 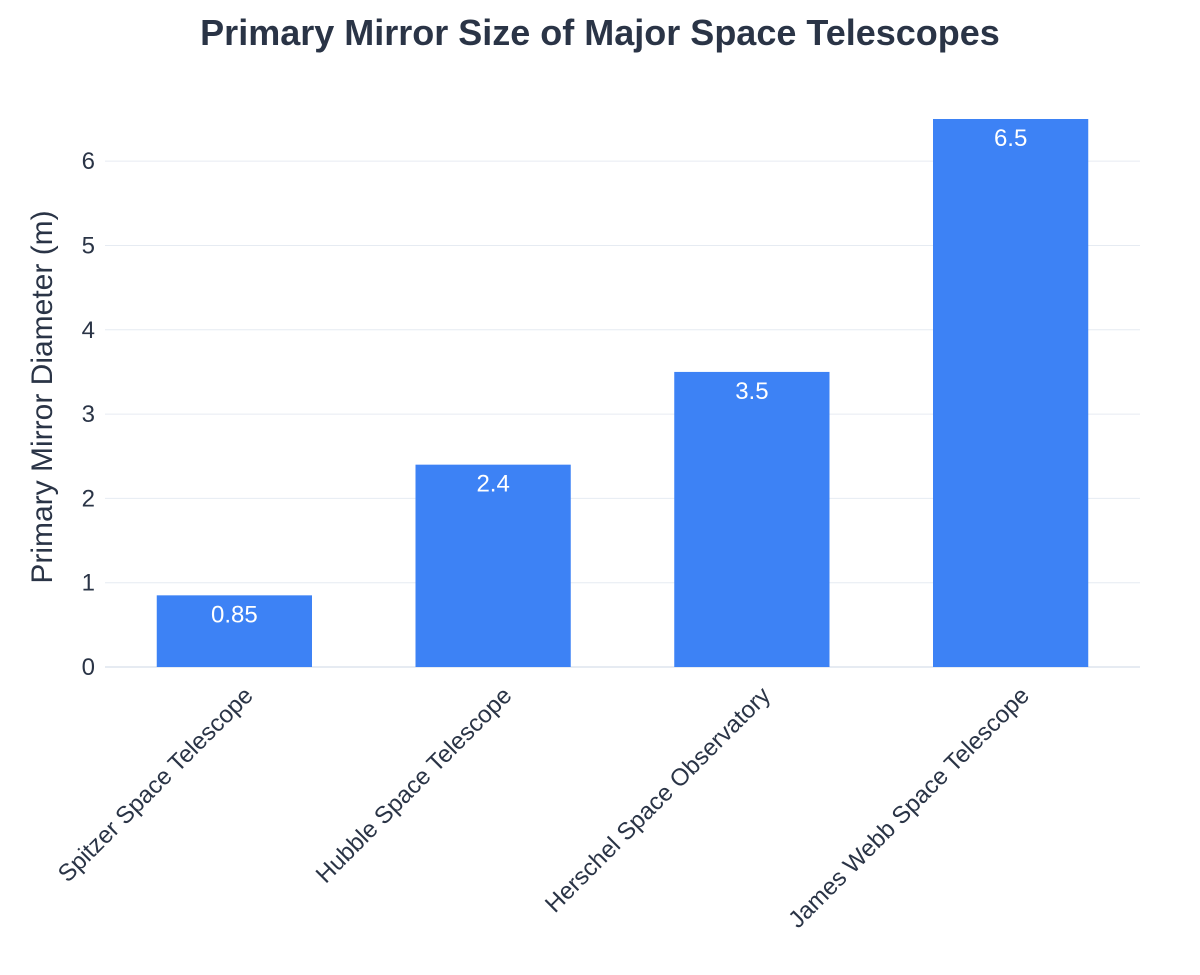 I want to click on data-label: 0.85, so click(x=234, y=614).